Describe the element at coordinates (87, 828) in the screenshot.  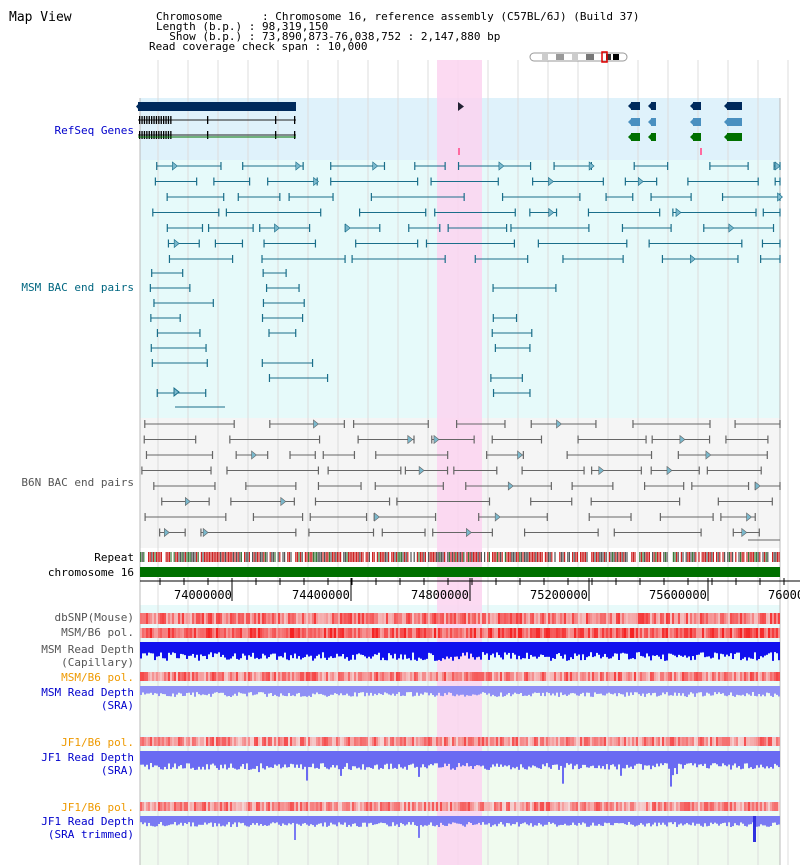
I see `track-label-jf1-depth-trimmed: JF1 Read Depth (SRA trimmed)` at that location.